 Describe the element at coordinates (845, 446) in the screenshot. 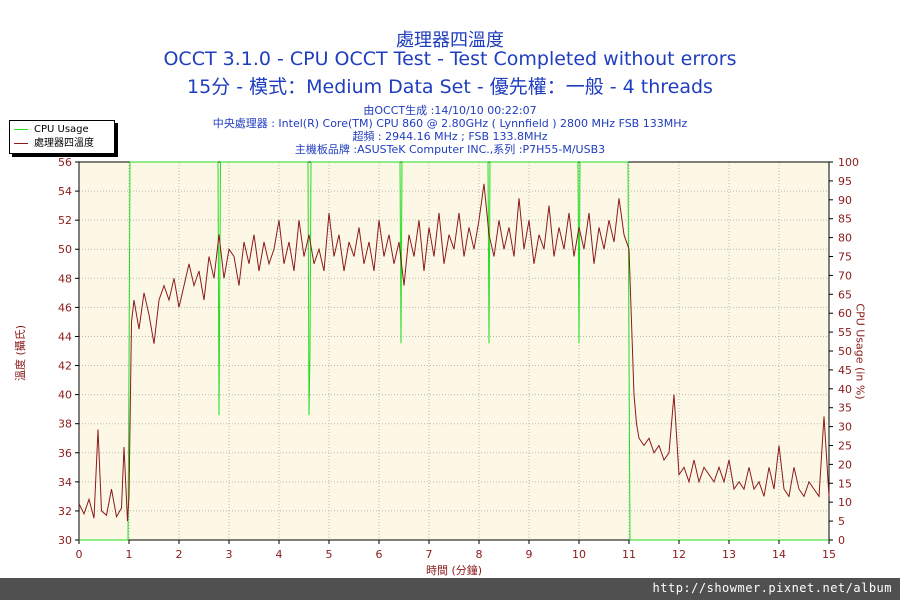

I see `y-right-tick-label: 25` at that location.